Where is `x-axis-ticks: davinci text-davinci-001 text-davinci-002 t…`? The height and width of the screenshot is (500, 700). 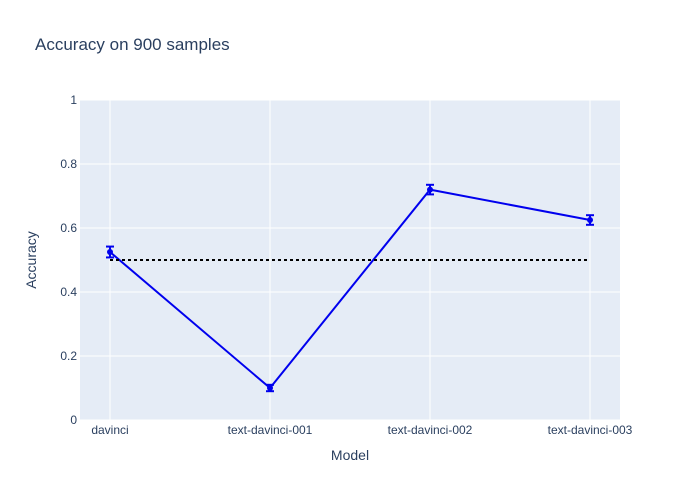
x-axis-ticks: davinci text-davinci-001 text-davinci-002 t… is located at coordinates (361, 430).